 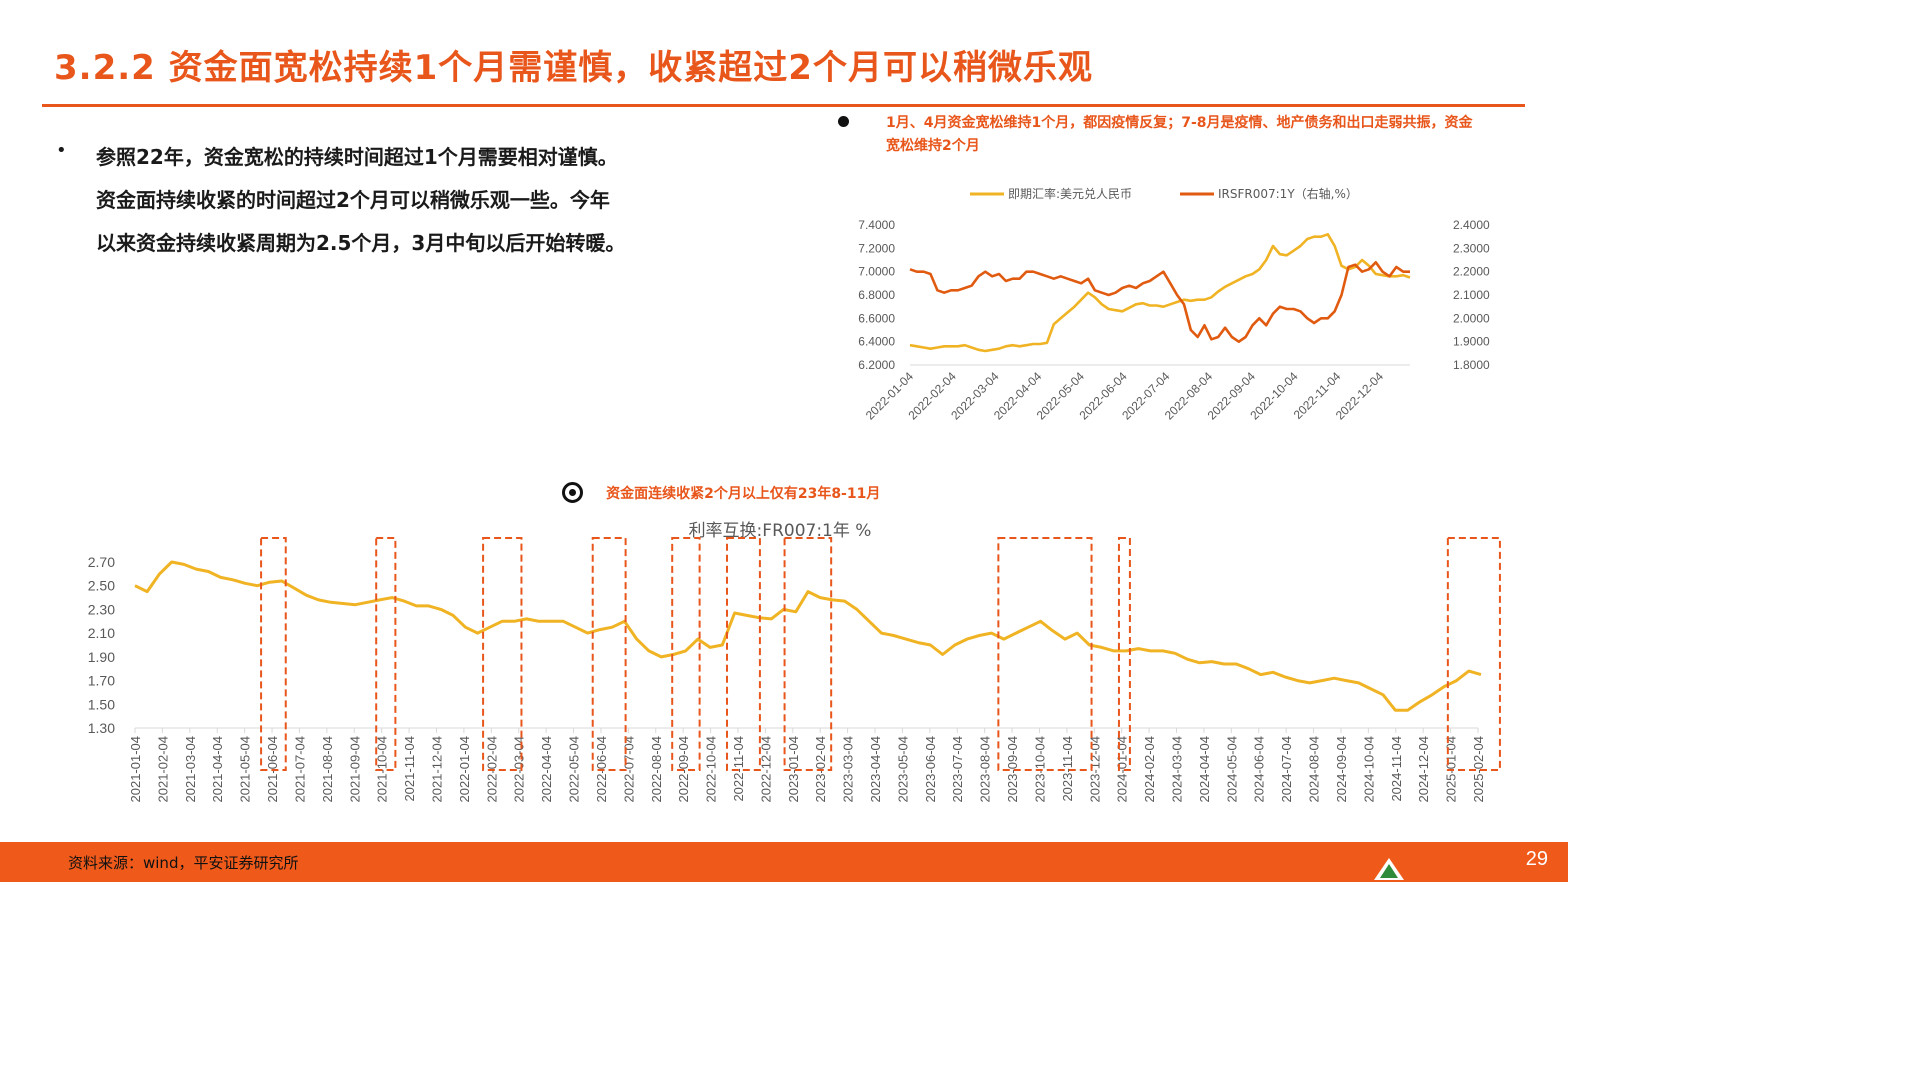 I want to click on x-tick-label: 2022-04-04, so click(x=546, y=769).